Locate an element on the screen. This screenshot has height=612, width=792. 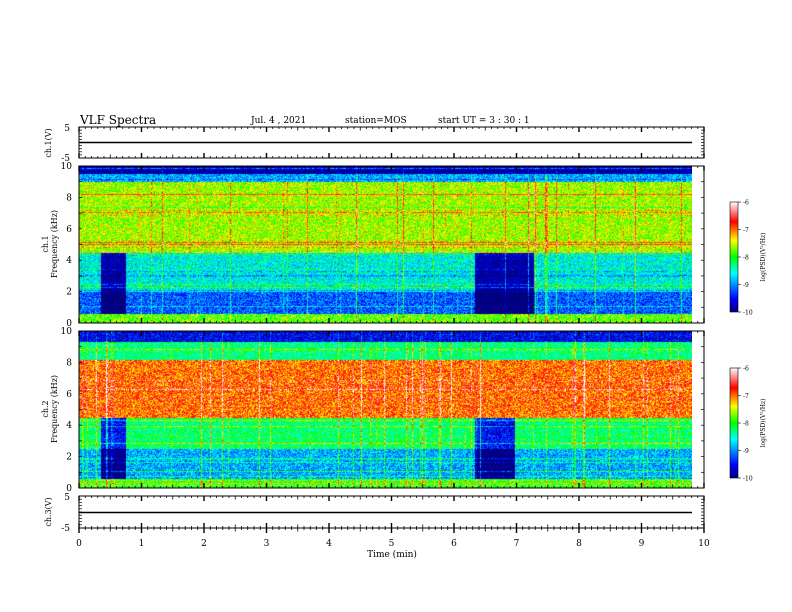
ch2-spectrogram-ylabel-channel: ch.2 is located at coordinates (45, 408).